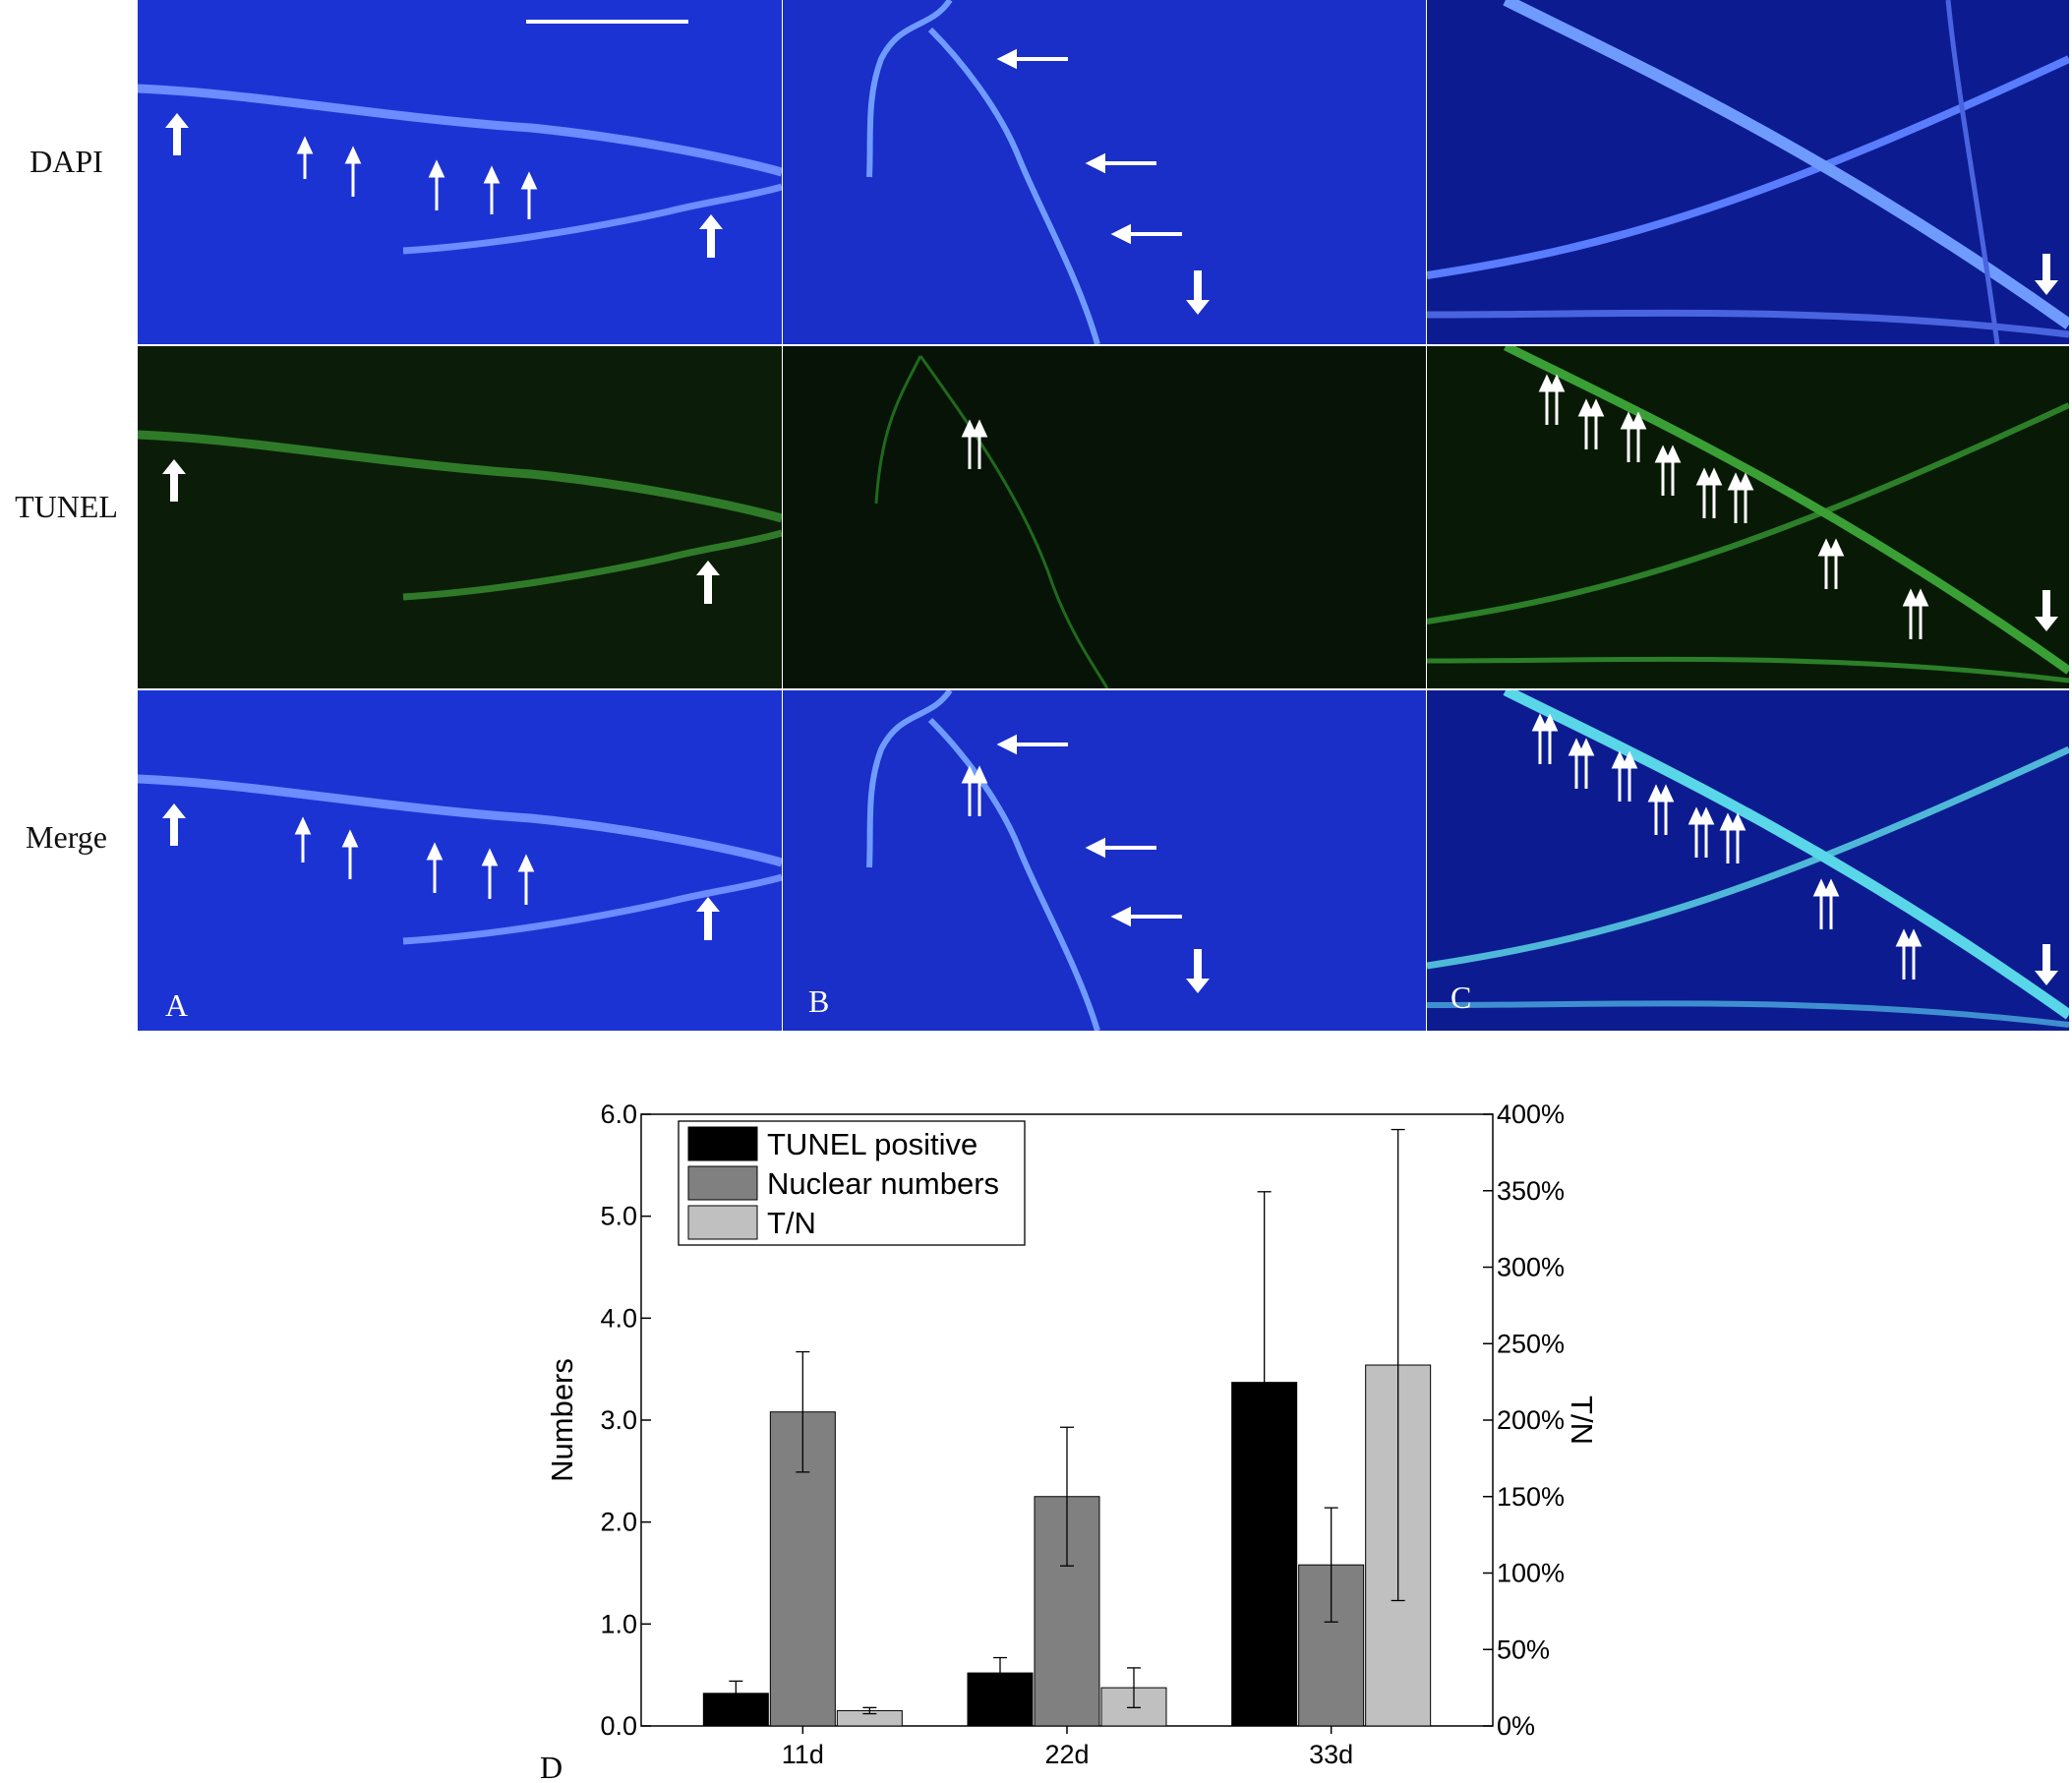  What do you see at coordinates (1331, 1754) in the screenshot?
I see `x-tick-label: 33d` at bounding box center [1331, 1754].